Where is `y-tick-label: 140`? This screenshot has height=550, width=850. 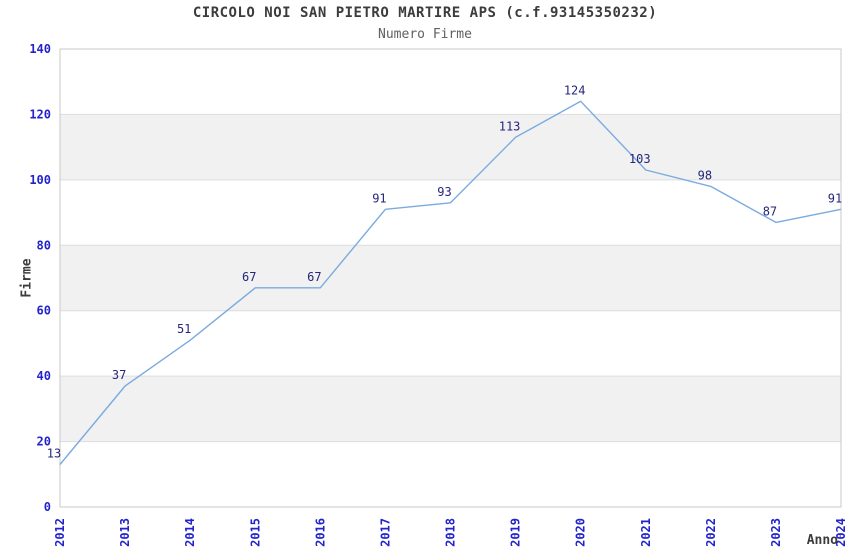
y-tick-label: 140 is located at coordinates (40, 49).